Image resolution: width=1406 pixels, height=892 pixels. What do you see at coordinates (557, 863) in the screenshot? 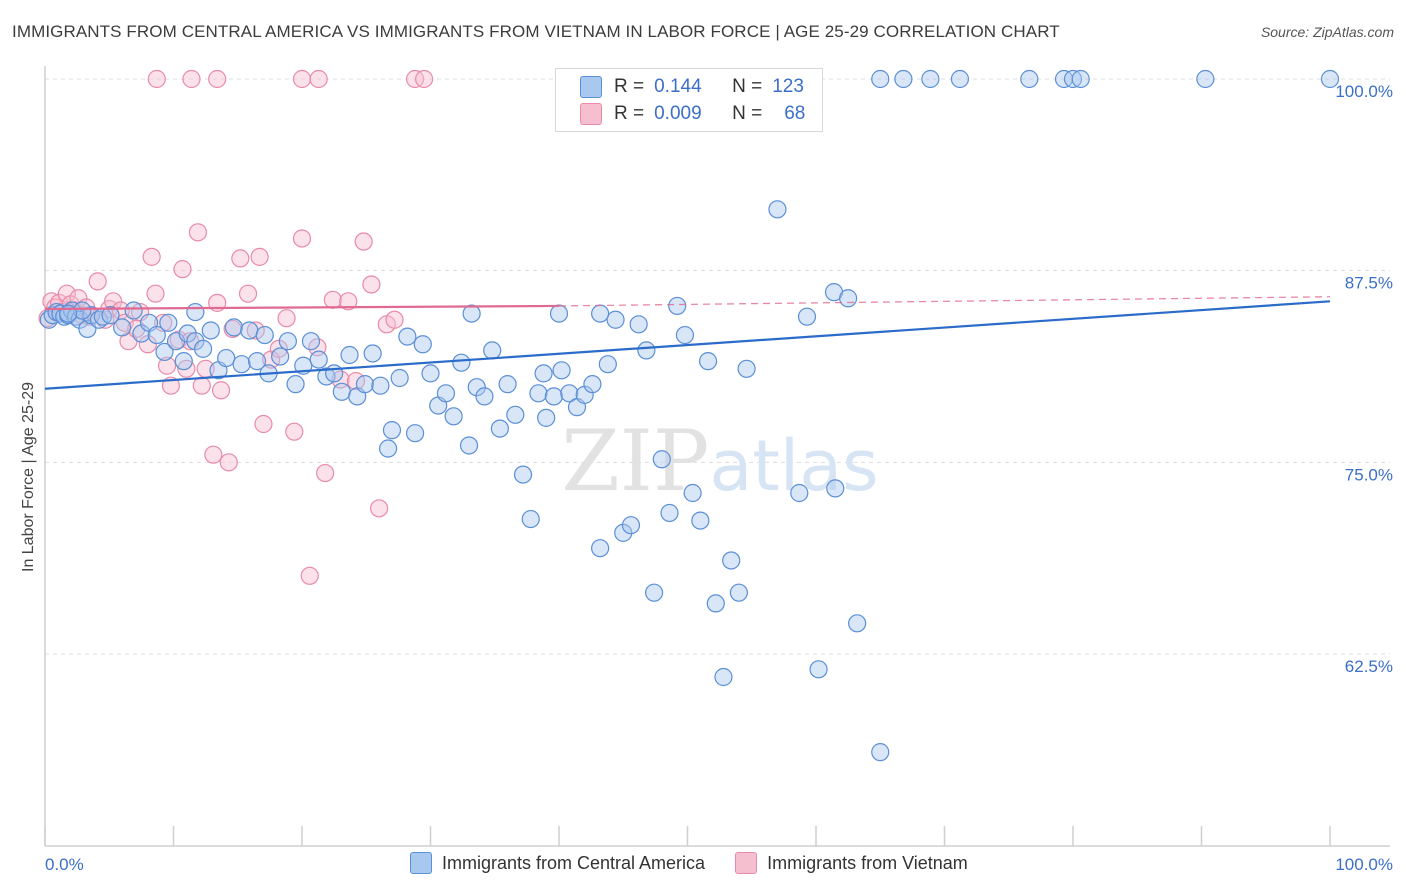
I see `legend-item-central-america: Immigrants from Central America` at bounding box center [557, 863].